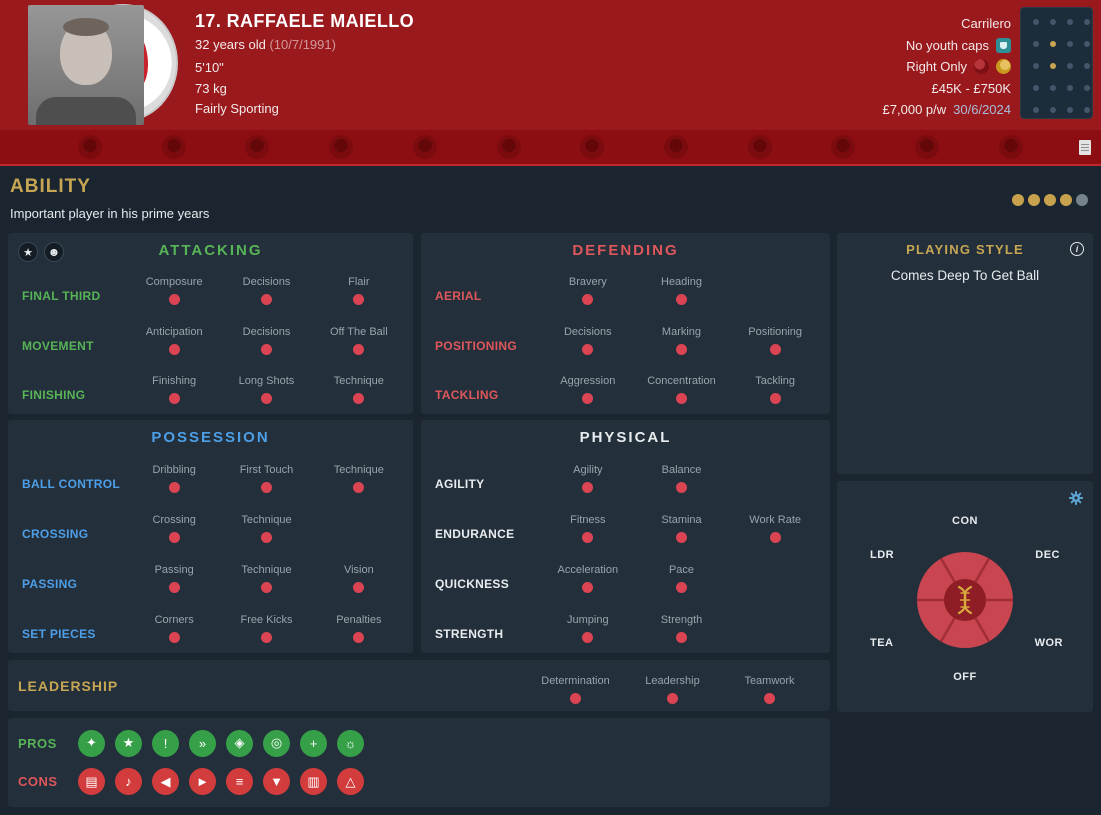  What do you see at coordinates (265, 44) in the screenshot?
I see `player-age-line: 32 years old (10/7/1991)` at bounding box center [265, 44].